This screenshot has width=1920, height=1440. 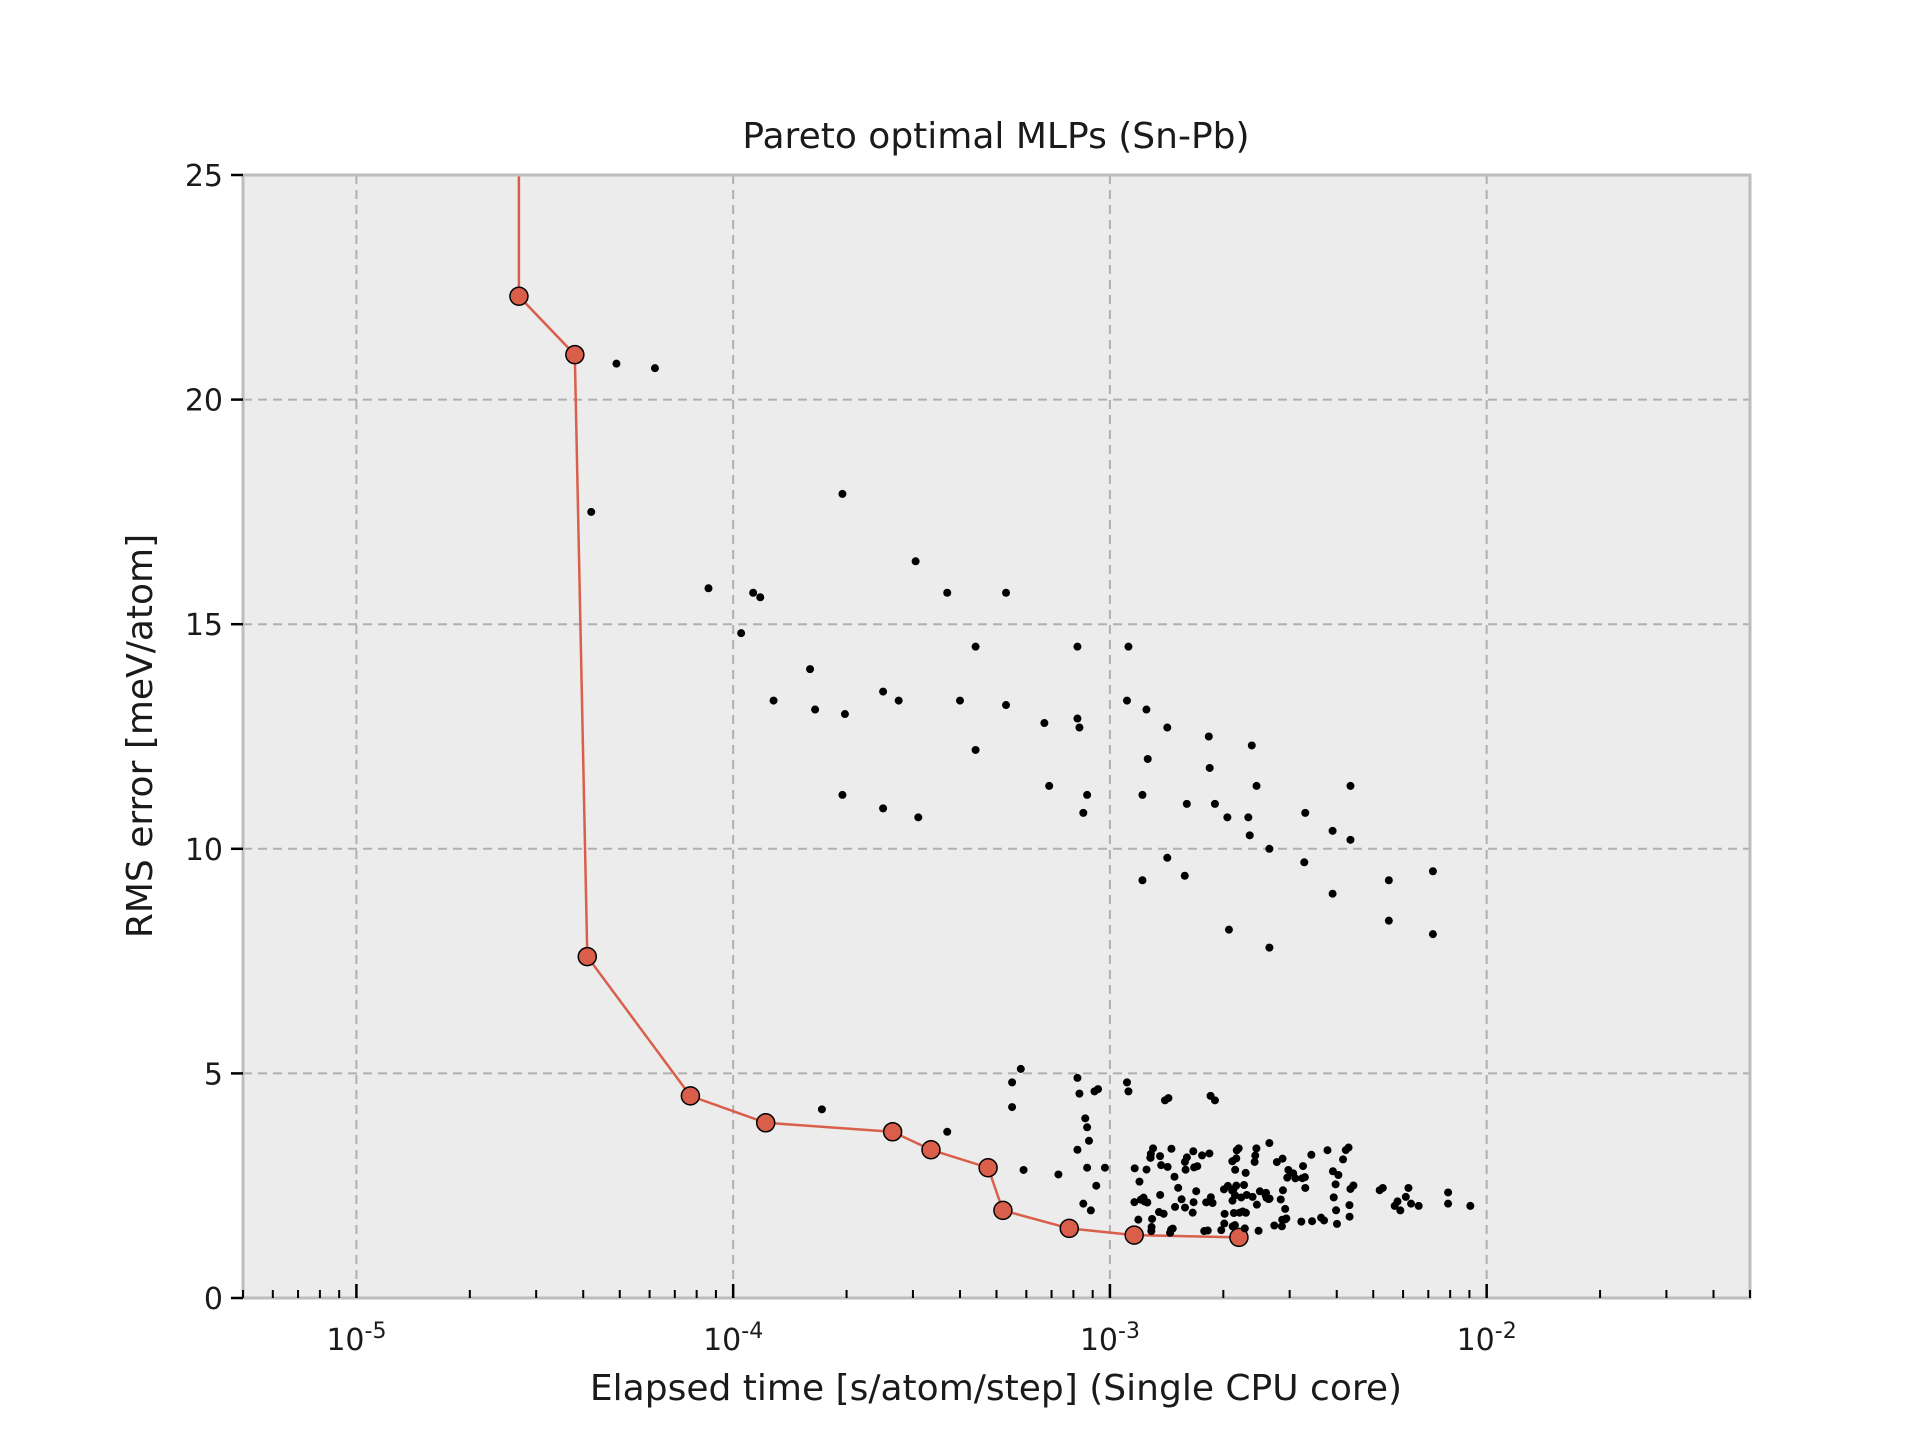 I want to click on y-tick-label: 15, so click(x=204, y=625).